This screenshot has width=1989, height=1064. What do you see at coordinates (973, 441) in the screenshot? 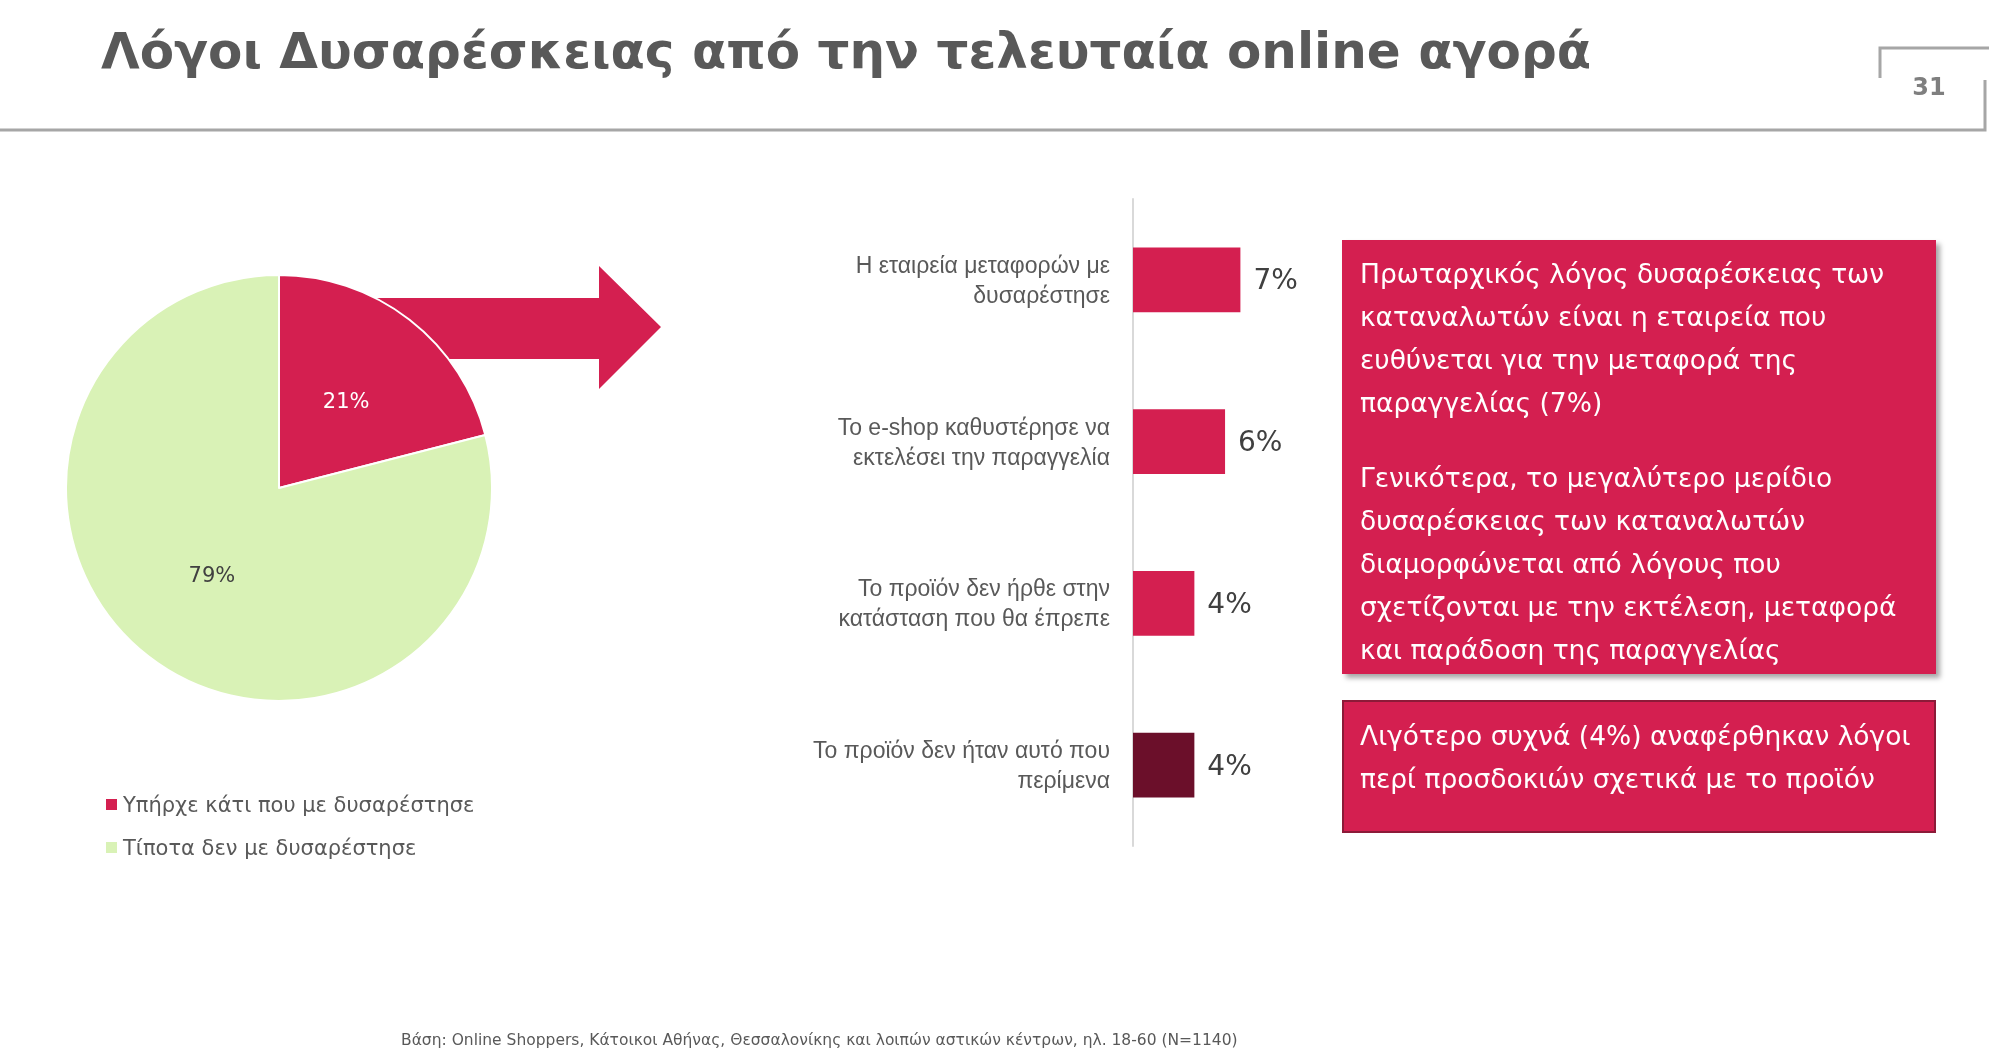
I see `y-tick-label: Το e-shop καθυστέρησε να εκτελέσει την παραγγελία` at bounding box center [973, 441].